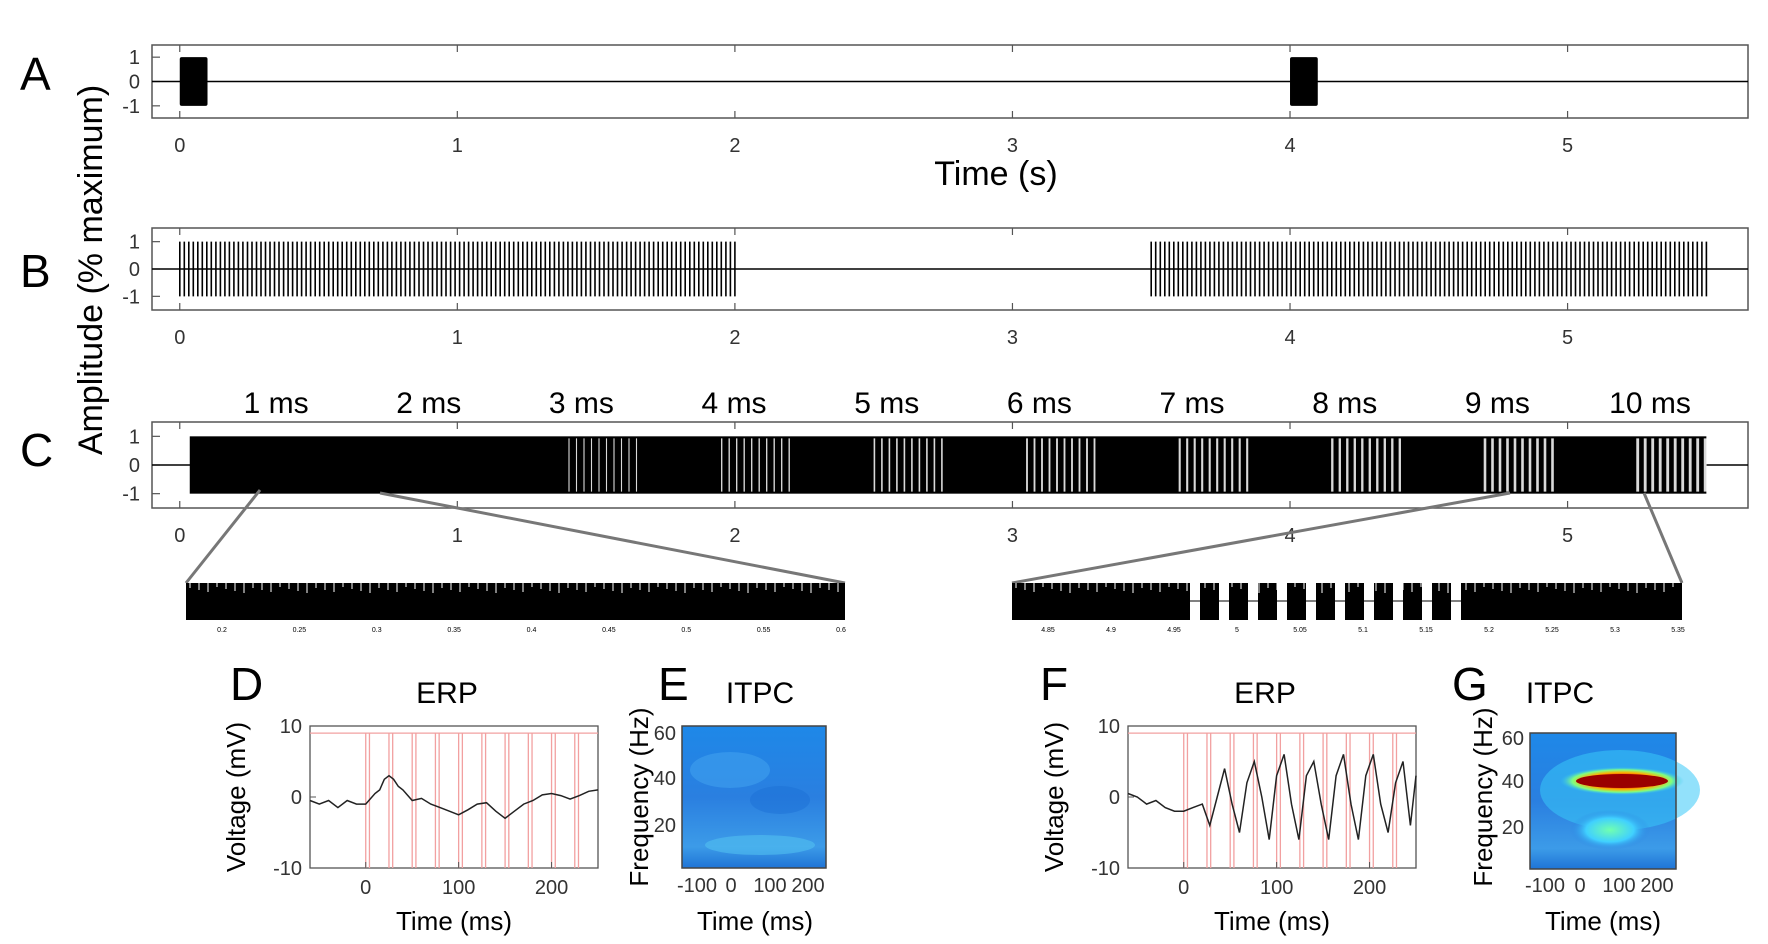  I want to click on panel-a-xlabel: Time (s), so click(995, 174).